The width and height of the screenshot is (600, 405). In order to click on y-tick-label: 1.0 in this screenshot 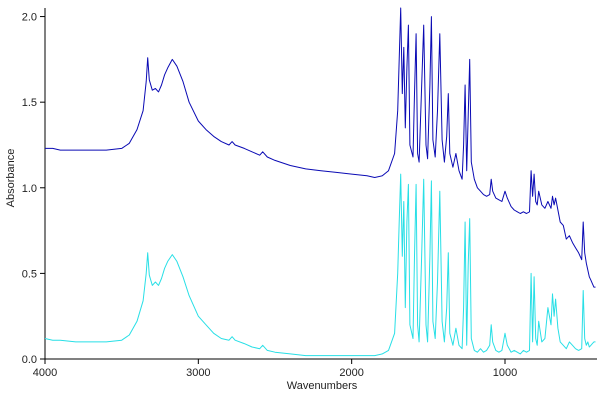, I will do `click(29, 189)`.